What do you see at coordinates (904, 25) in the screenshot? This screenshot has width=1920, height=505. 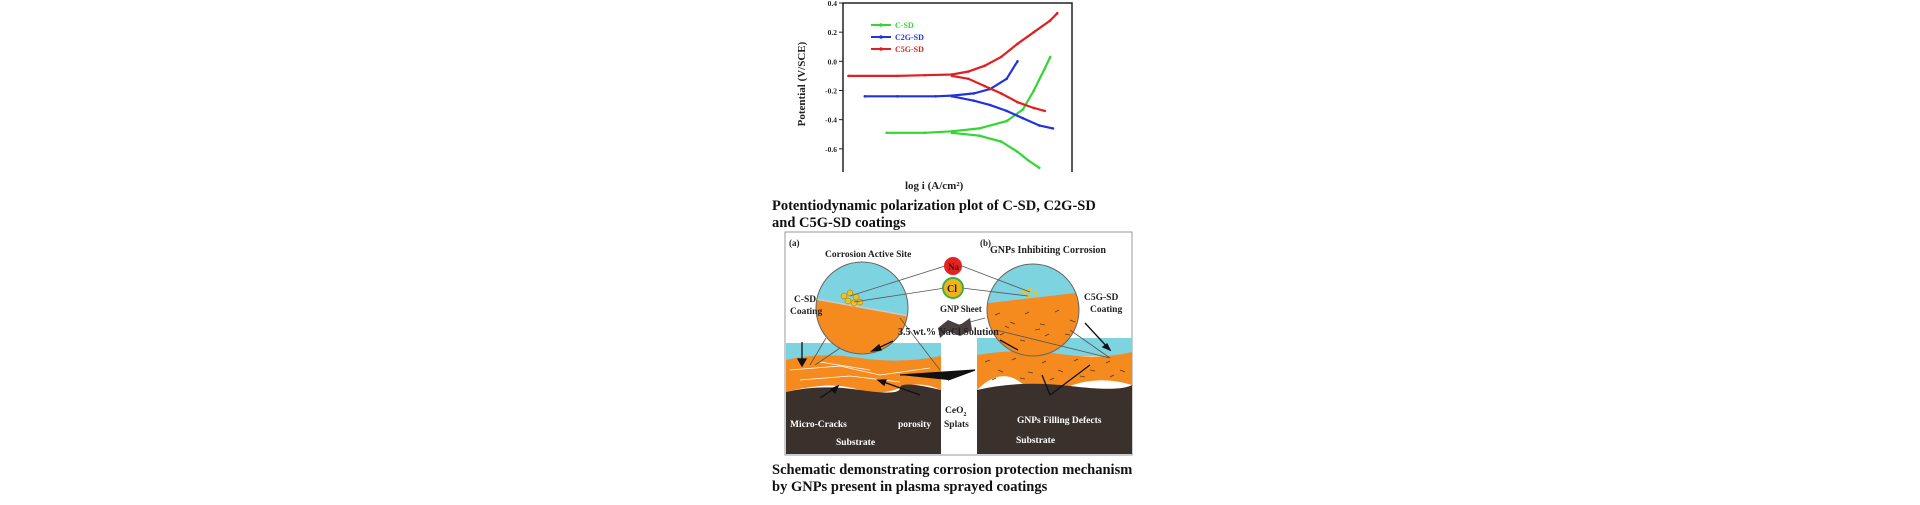 I see `legend-label: C-SD` at bounding box center [904, 25].